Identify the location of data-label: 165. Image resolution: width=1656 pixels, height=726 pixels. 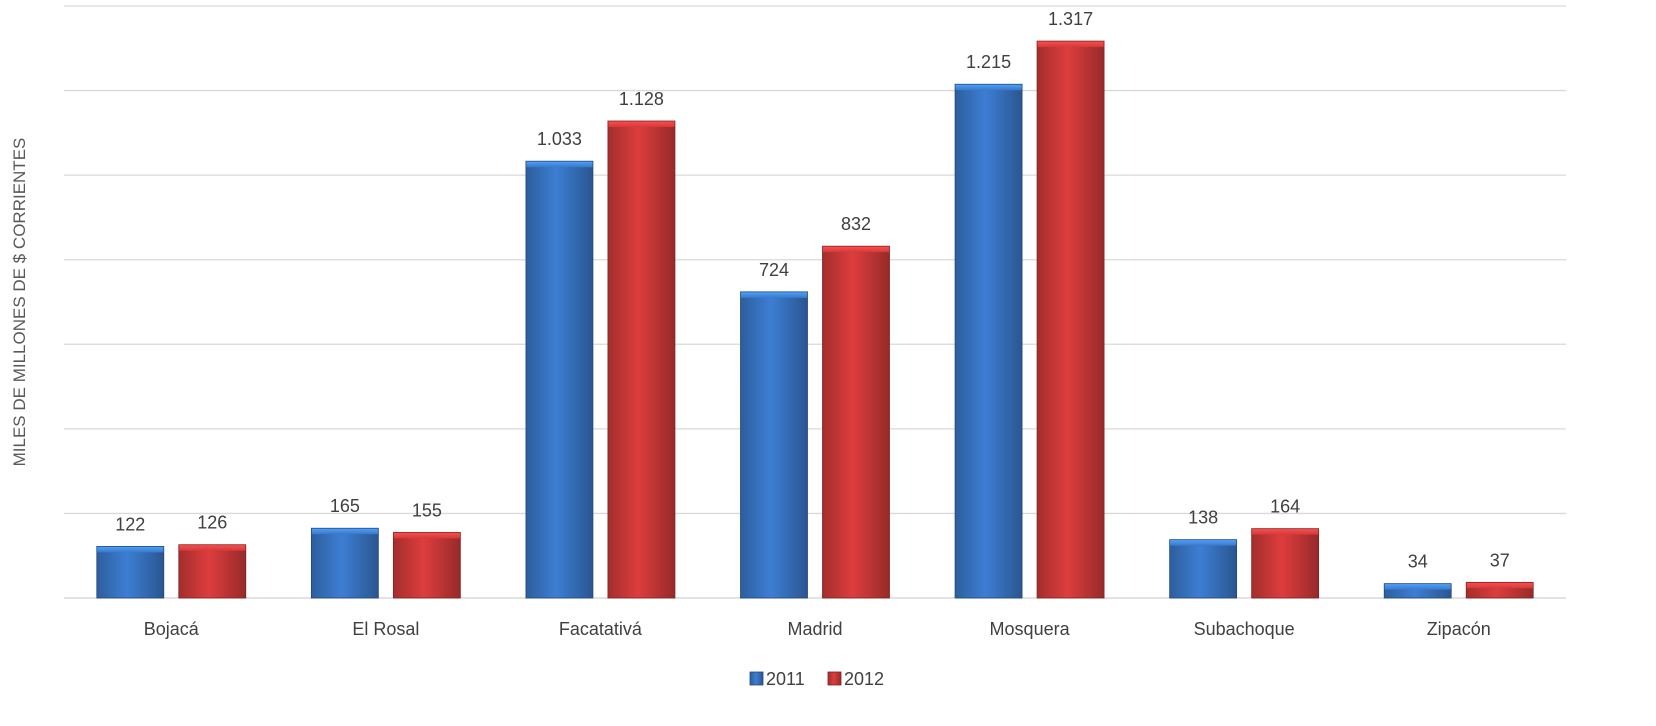
(345, 506).